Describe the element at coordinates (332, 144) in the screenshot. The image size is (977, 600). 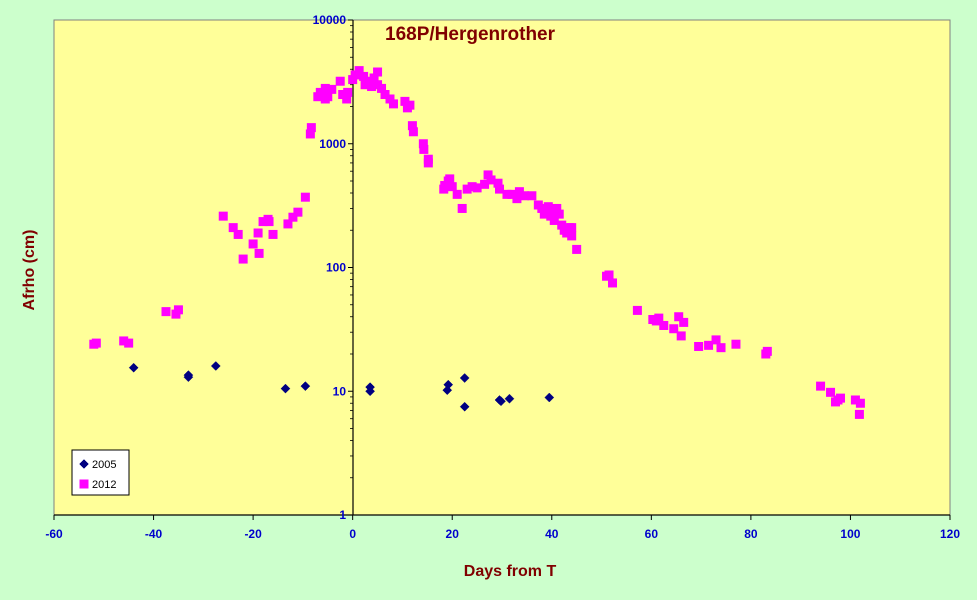
I see `y-tick-label: 1000` at that location.